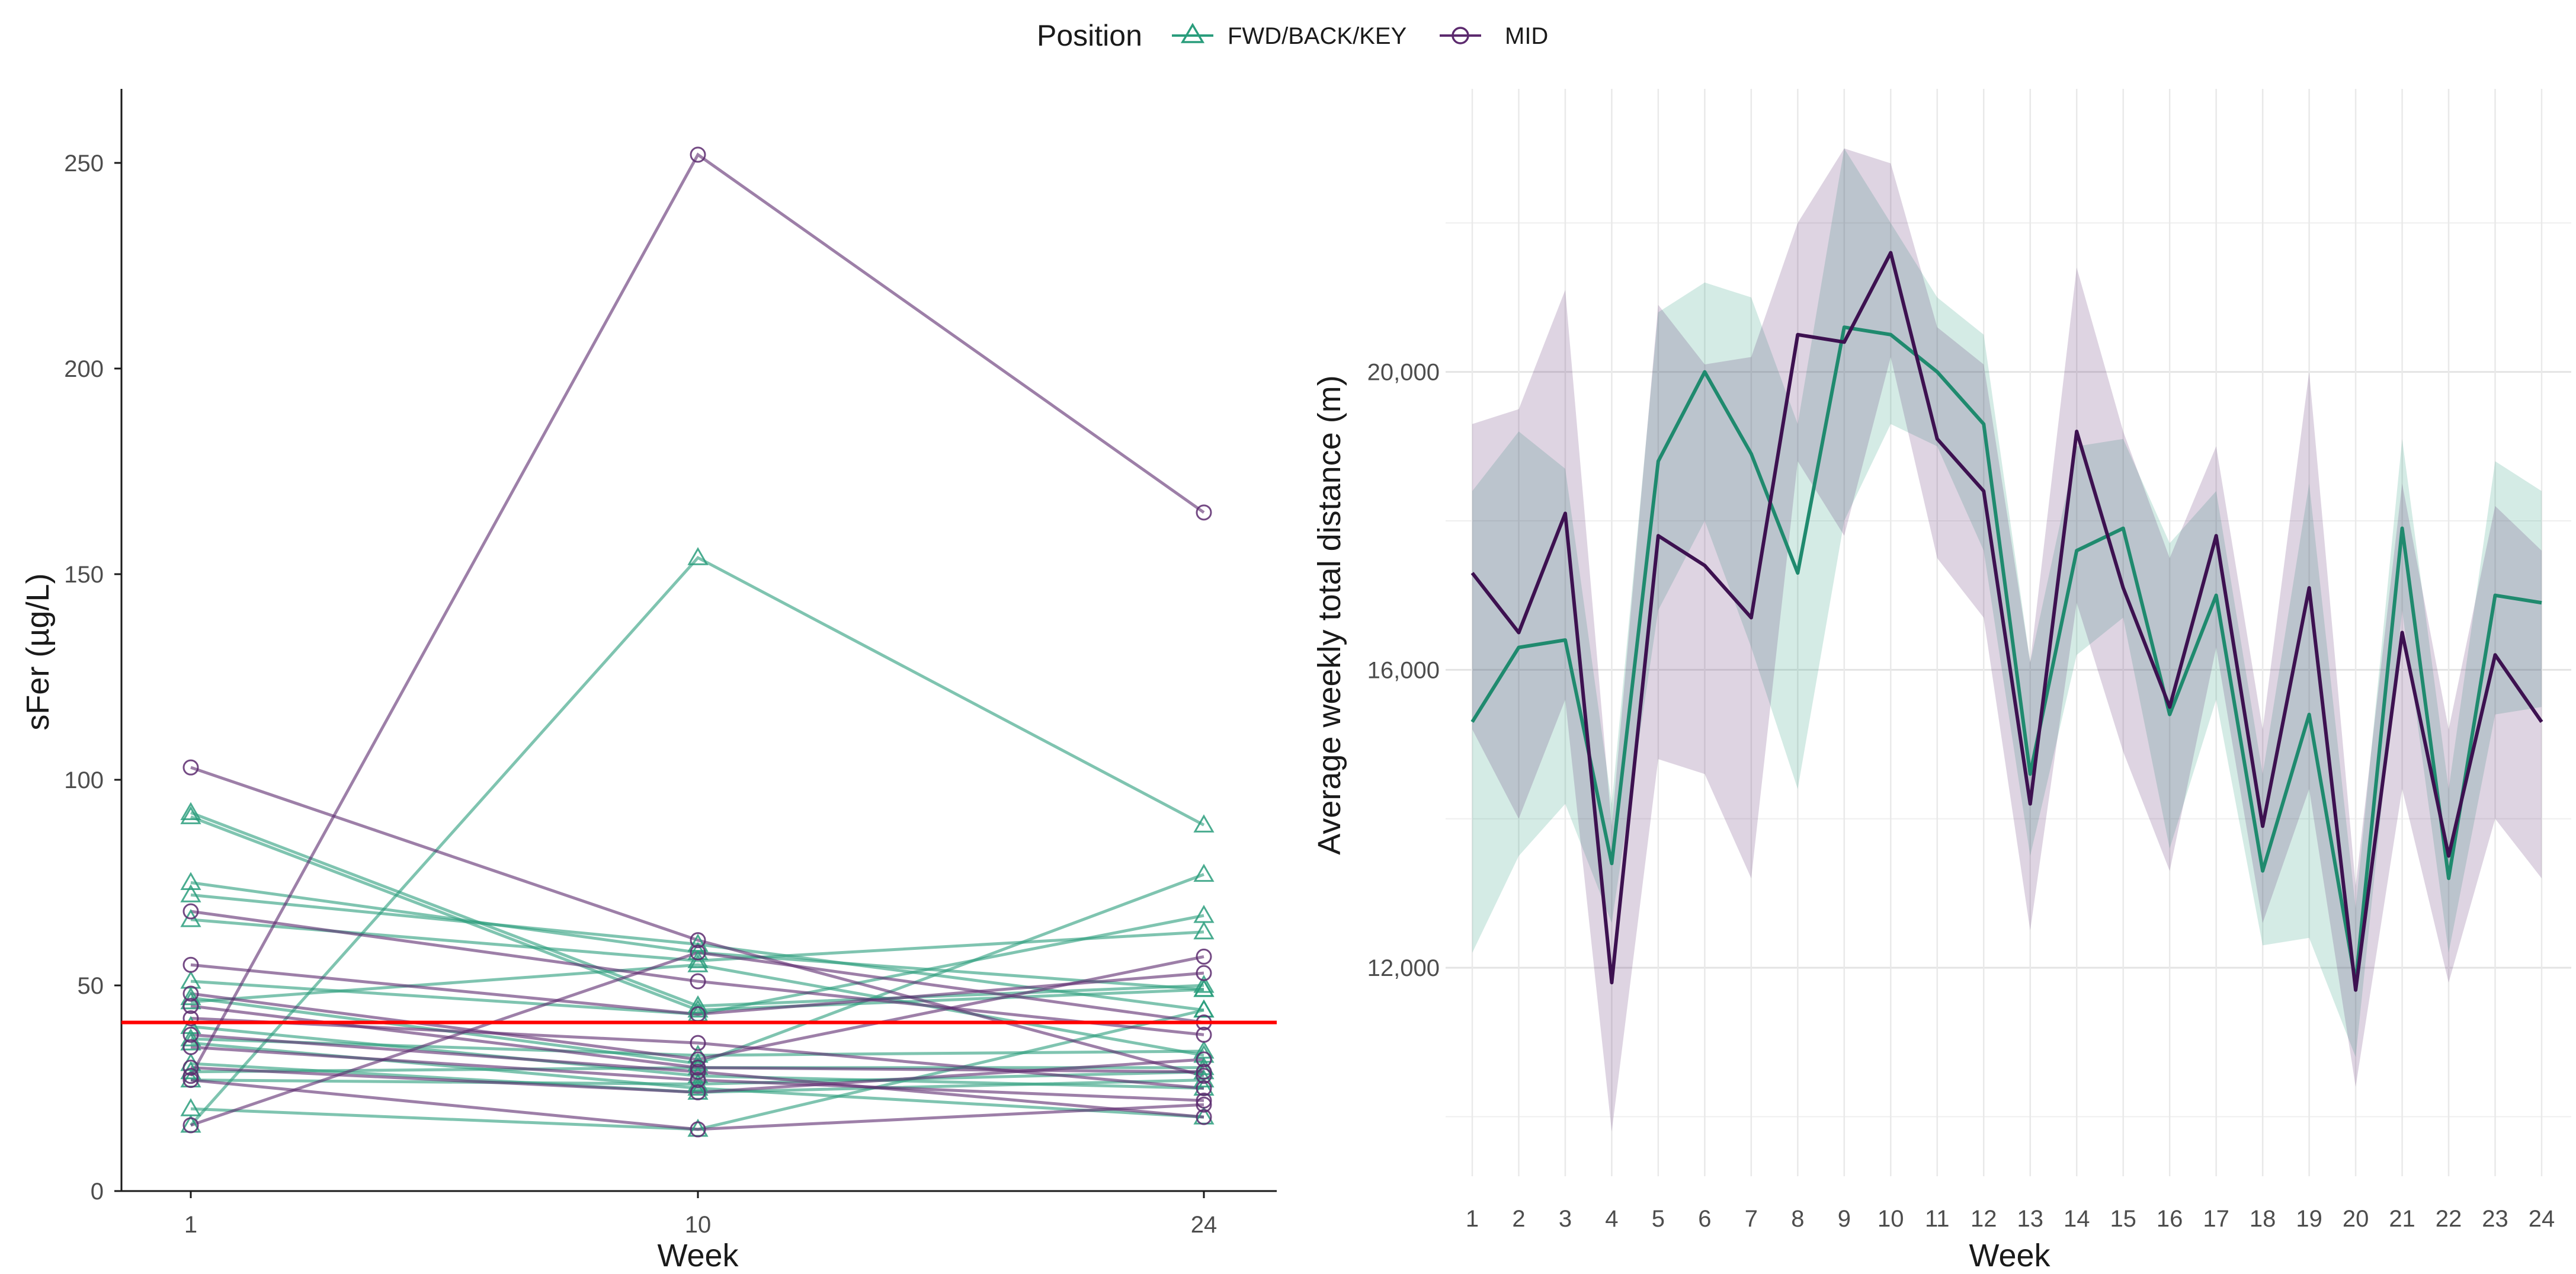 The image size is (2576, 1274). Describe the element at coordinates (1658, 1219) in the screenshot. I see `distance-x-tick-label: 5` at that location.